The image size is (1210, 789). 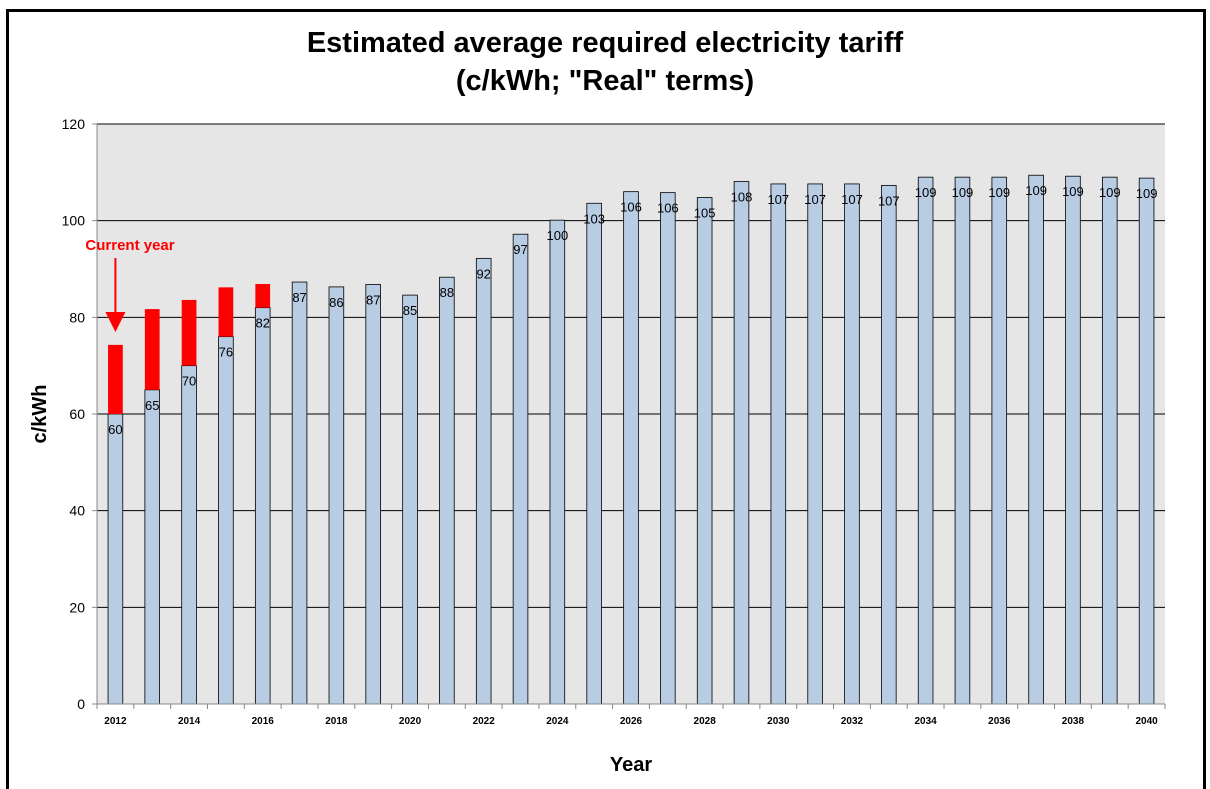 What do you see at coordinates (77, 317) in the screenshot?
I see `y-tick-label-80: 80` at bounding box center [77, 317].